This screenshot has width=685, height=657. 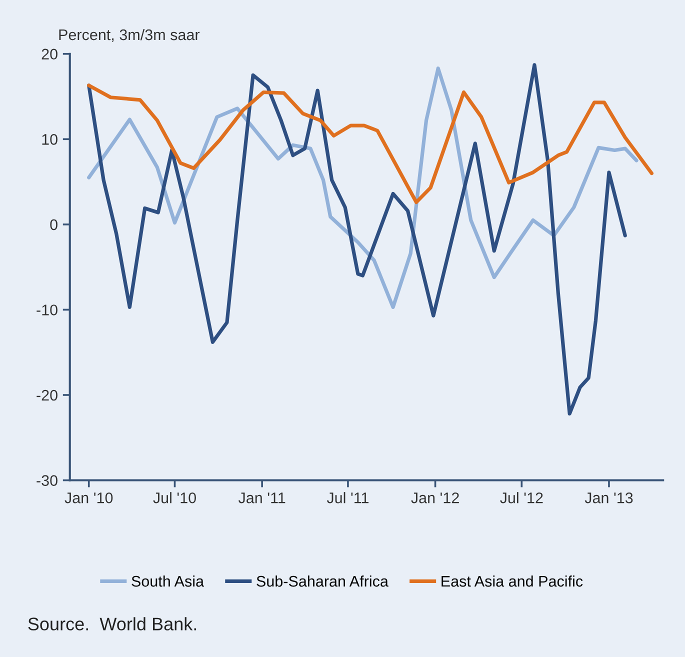 What do you see at coordinates (174, 498) in the screenshot?
I see `x-tick-label: Jul '10` at bounding box center [174, 498].